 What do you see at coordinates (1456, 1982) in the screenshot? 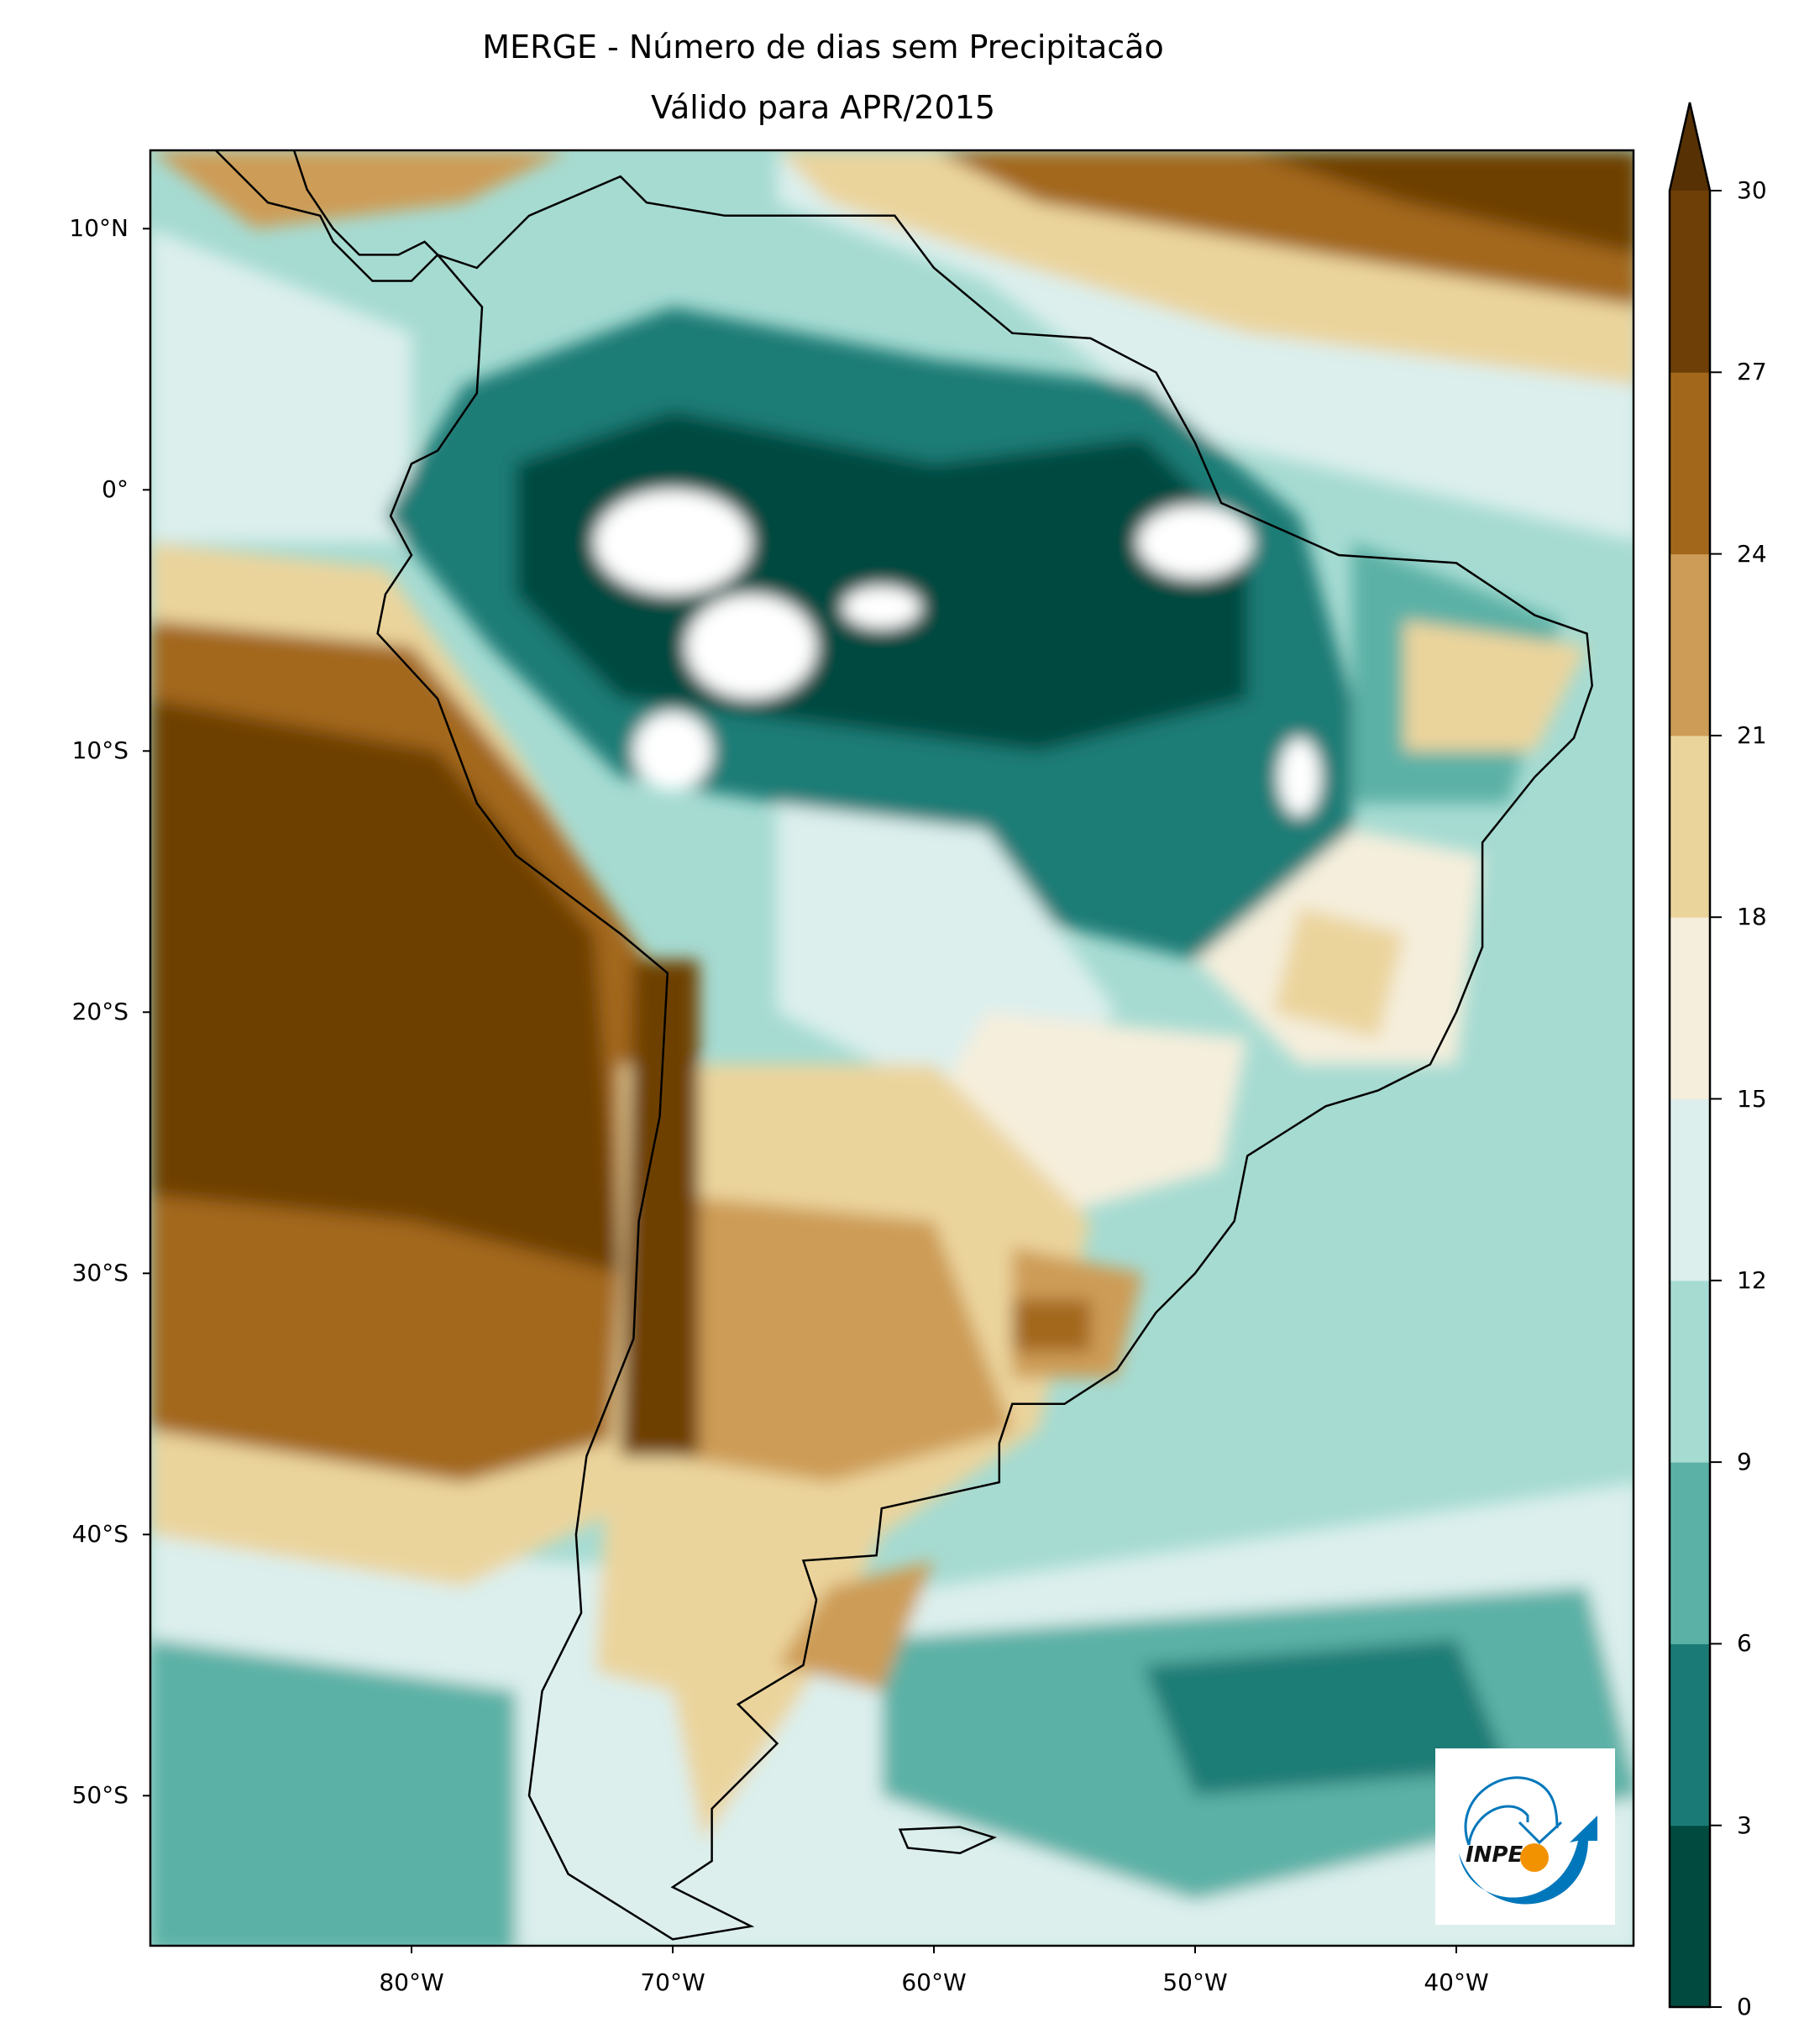
I see `lon-tick-label: 40°W` at bounding box center [1456, 1982].